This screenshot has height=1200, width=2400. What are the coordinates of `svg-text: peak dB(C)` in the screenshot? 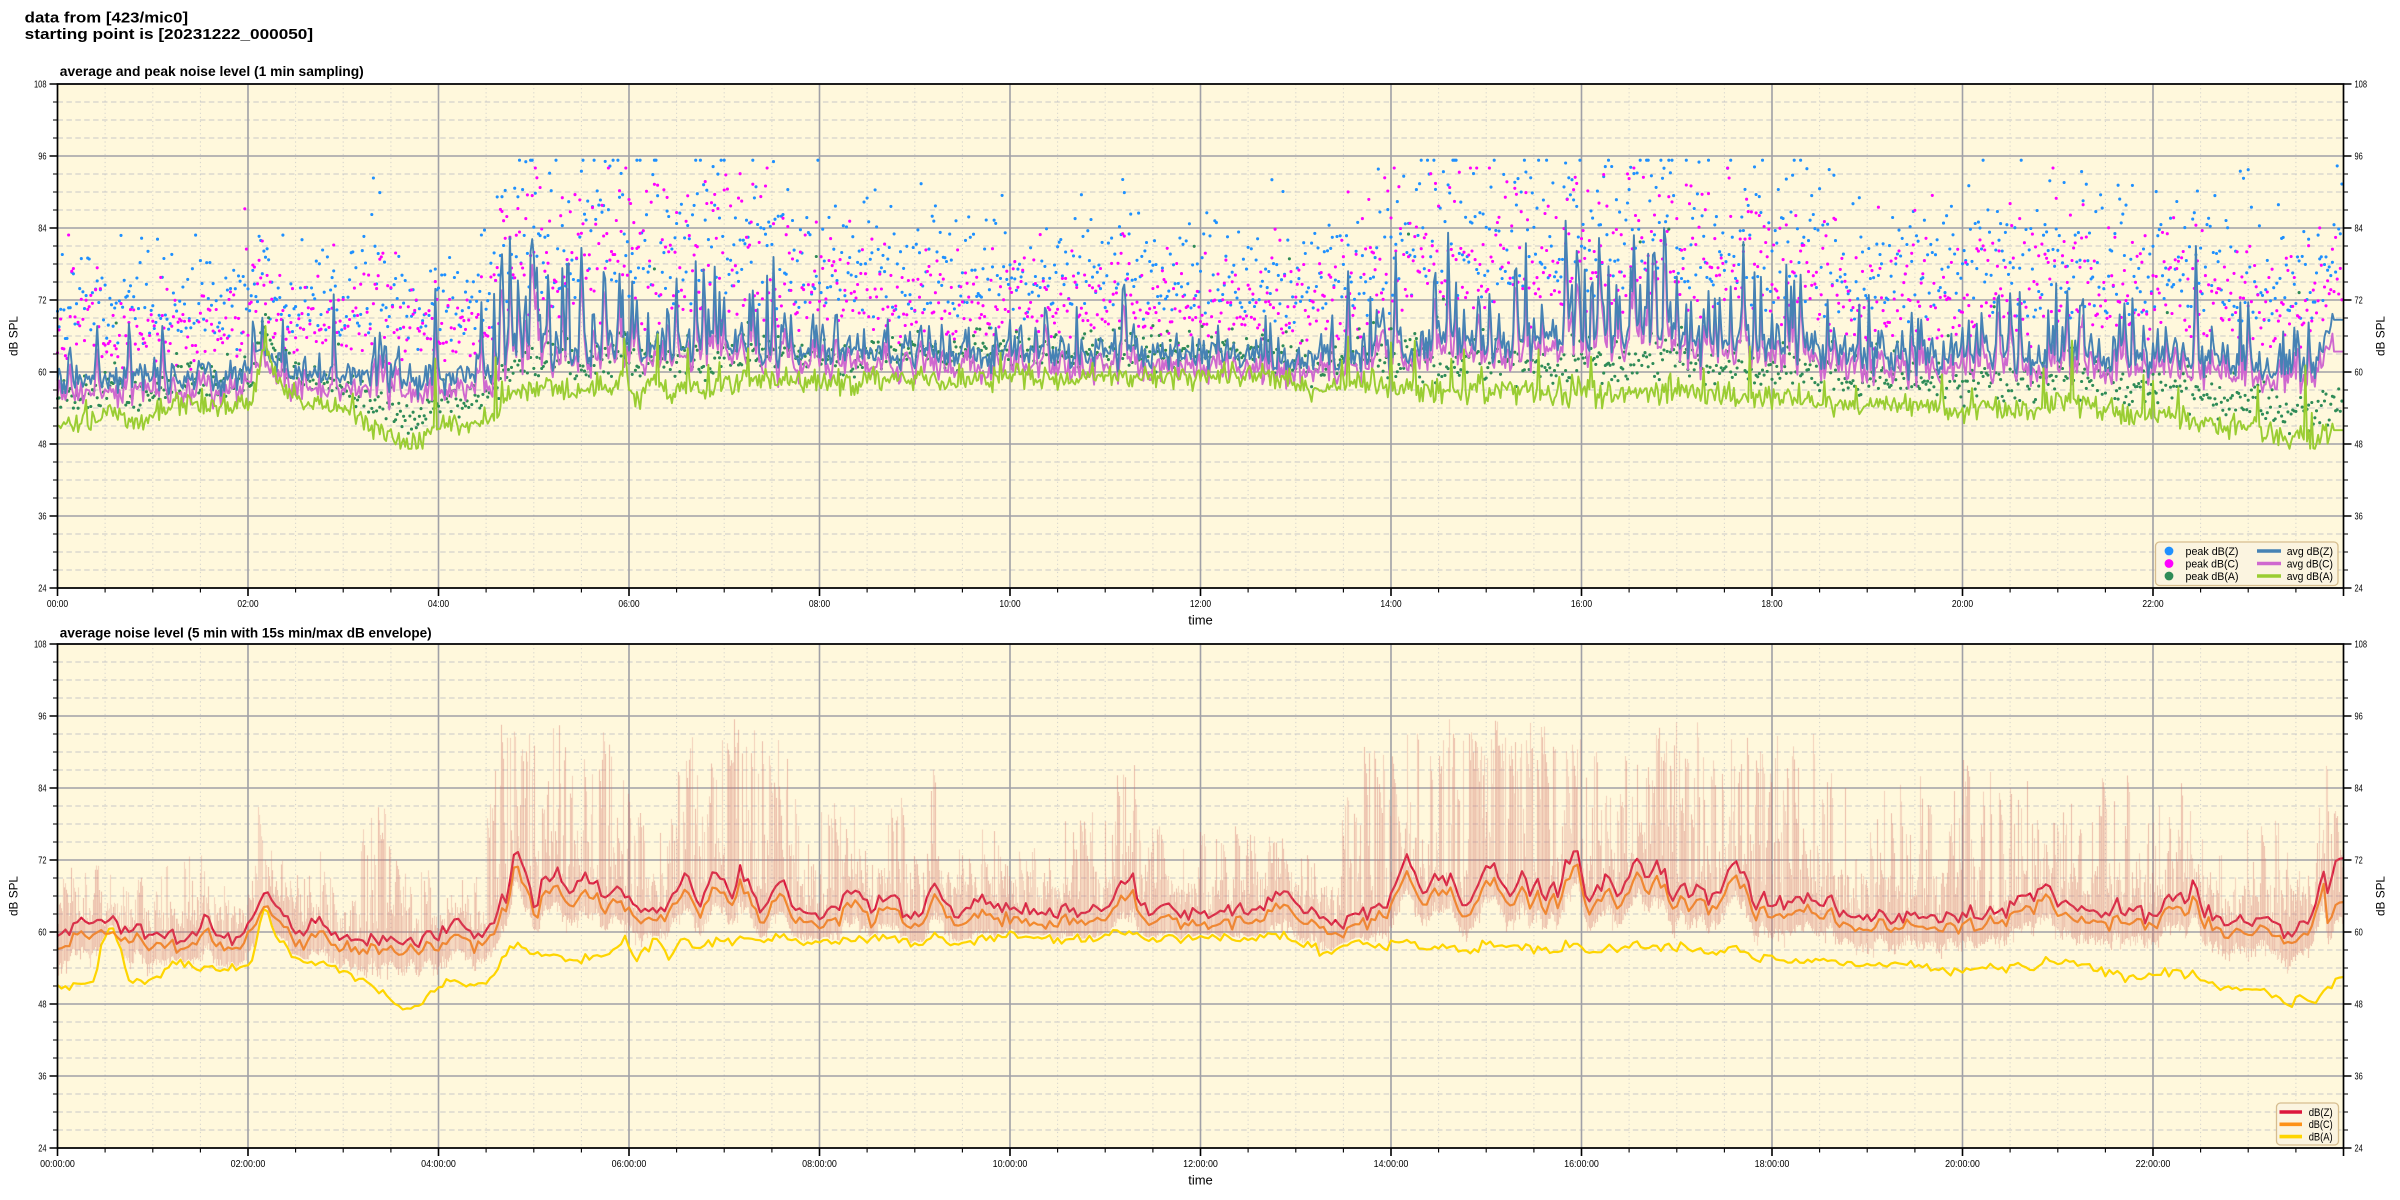 It's located at (2212, 564).